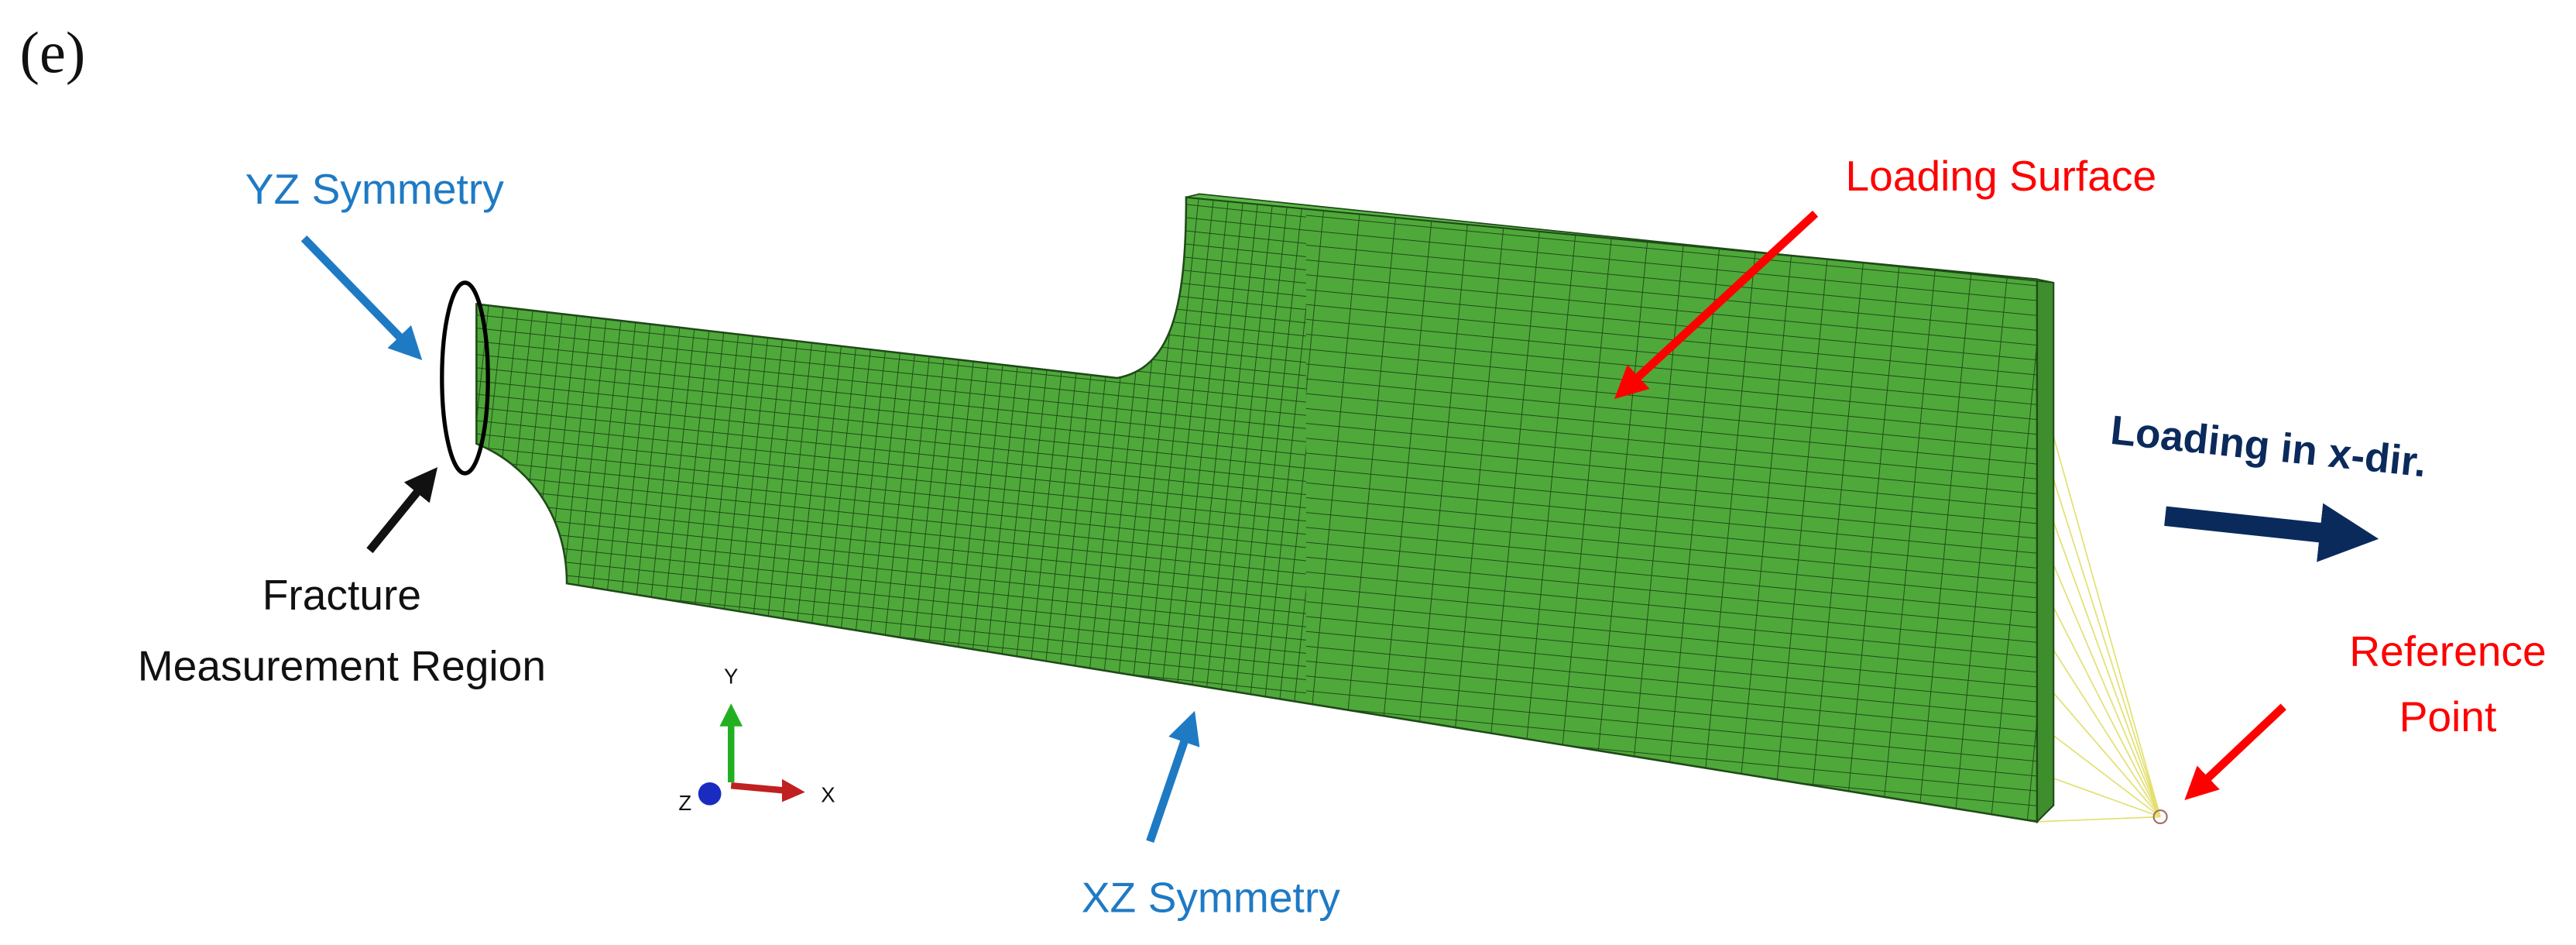 The image size is (2576, 945). I want to click on annotation: Reference, so click(2447, 651).